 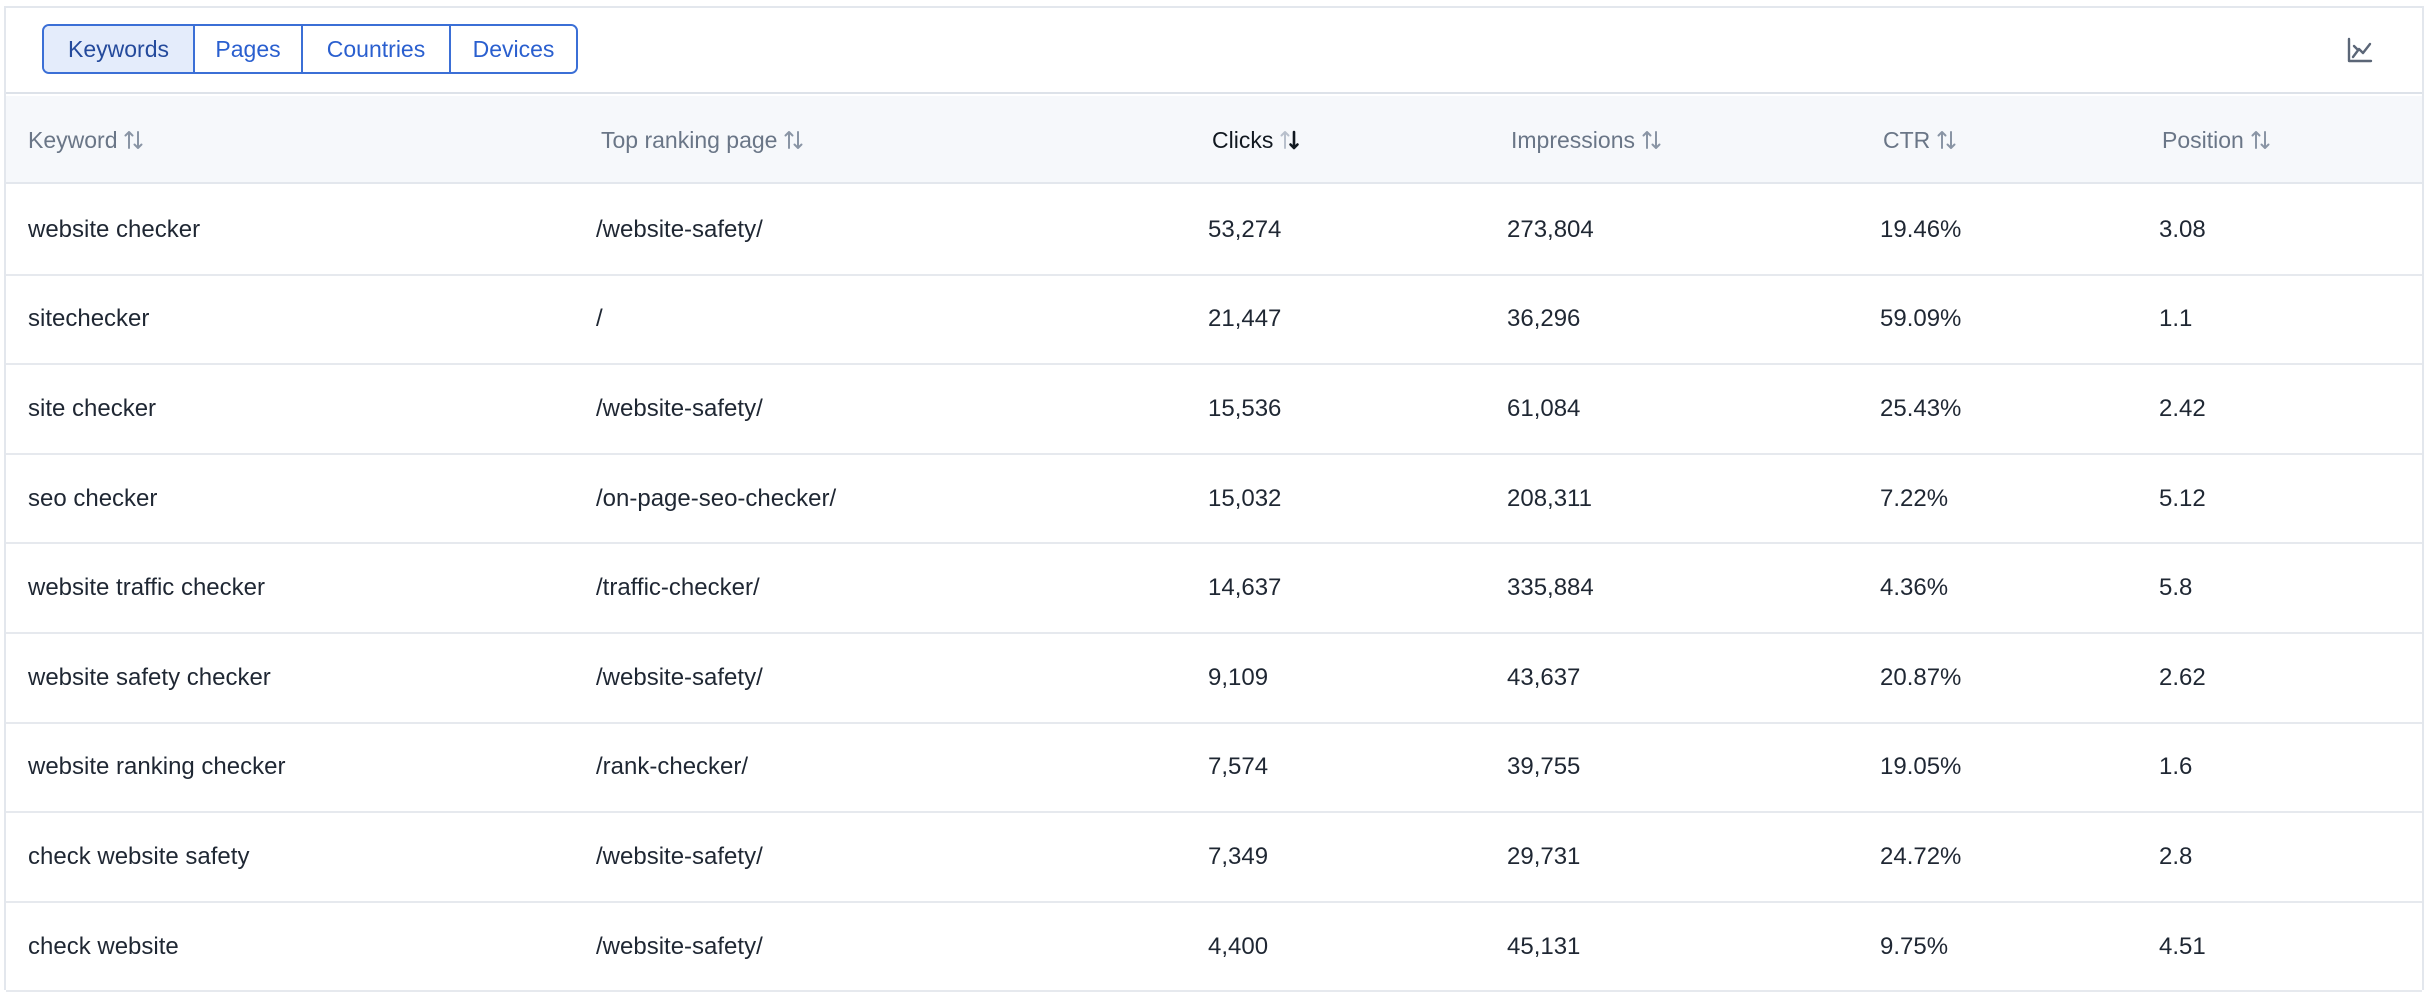 I want to click on keyword-cell: seo checker, so click(x=93, y=498).